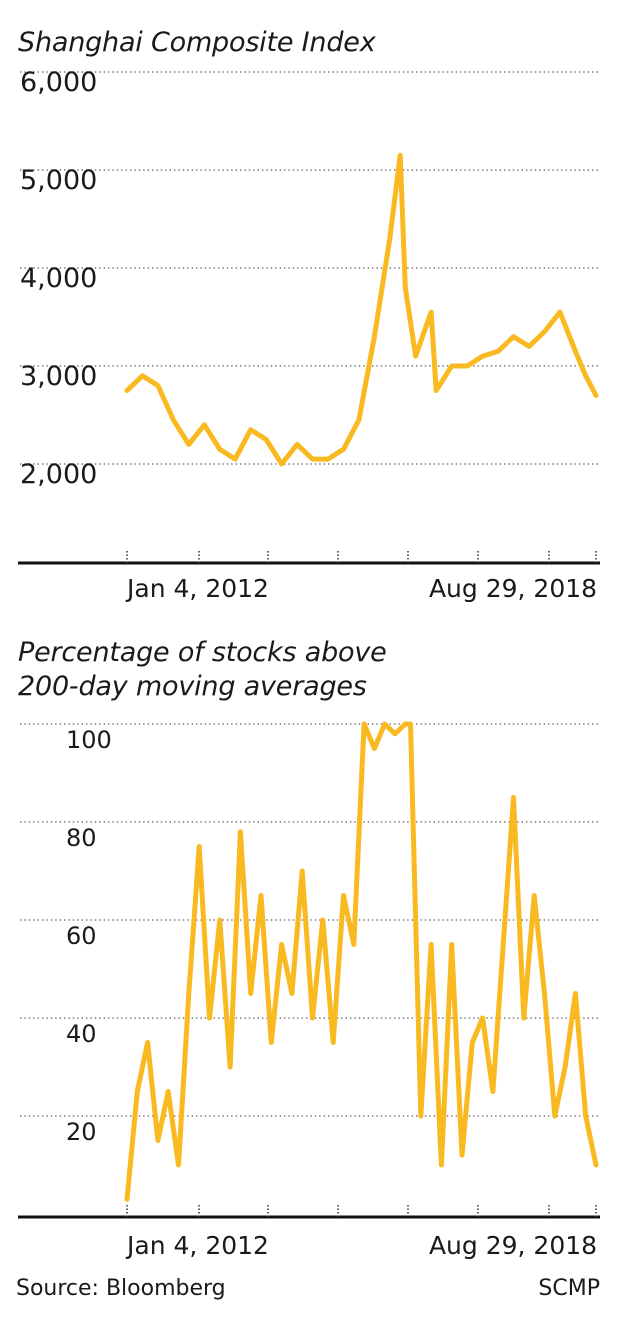 This screenshot has width=620, height=1324. I want to click on source-note: Source: Bloomberg, so click(121, 1288).